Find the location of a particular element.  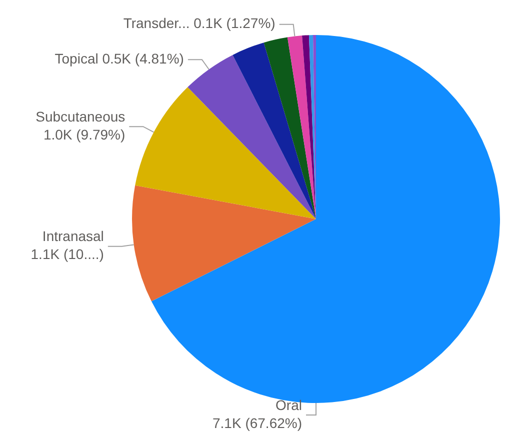

data-label: 7.1K (67.62%) is located at coordinates (257, 422).